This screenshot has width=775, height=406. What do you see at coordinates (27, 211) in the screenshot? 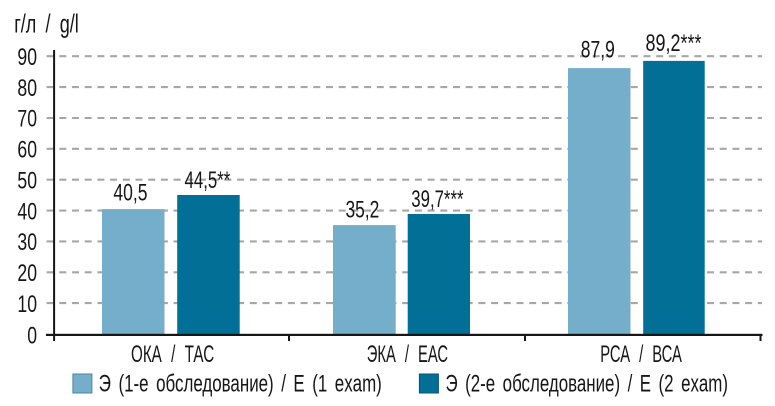
I see `svg-text: 40` at bounding box center [27, 211].